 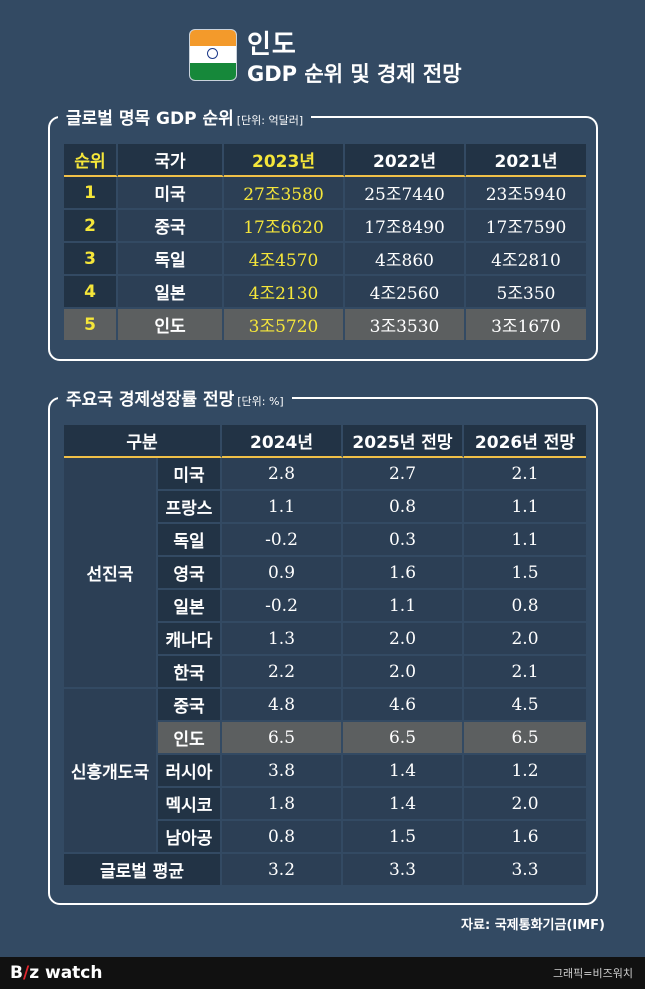 I want to click on table-row: 신흥개도국 중국 4.8 4.6 4.5, so click(x=325, y=771).